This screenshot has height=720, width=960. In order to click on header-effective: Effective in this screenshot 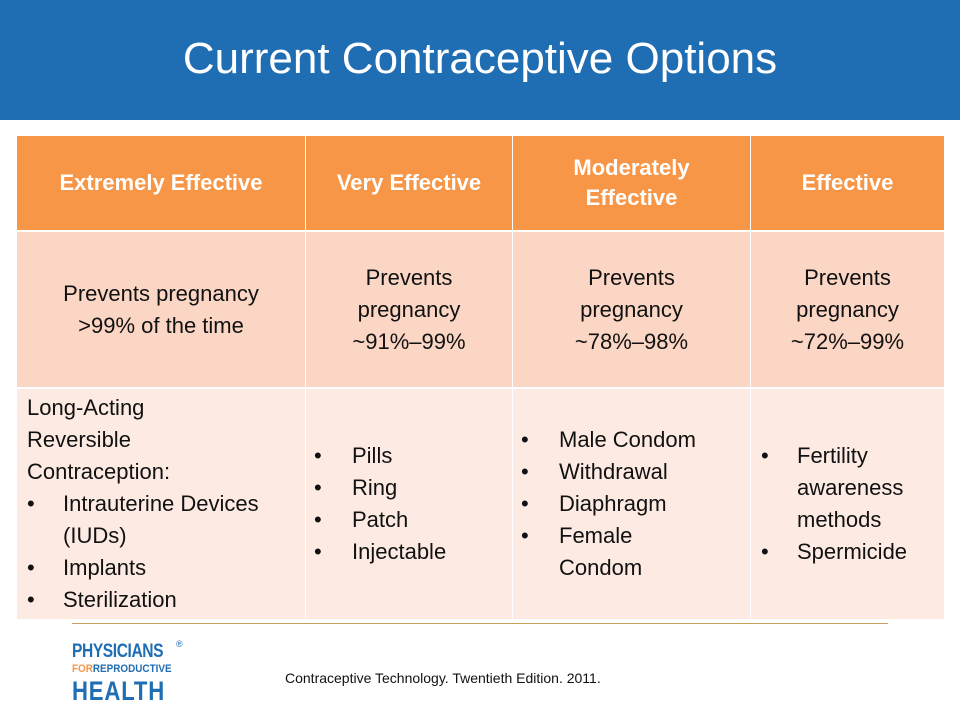, I will do `click(847, 184)`.